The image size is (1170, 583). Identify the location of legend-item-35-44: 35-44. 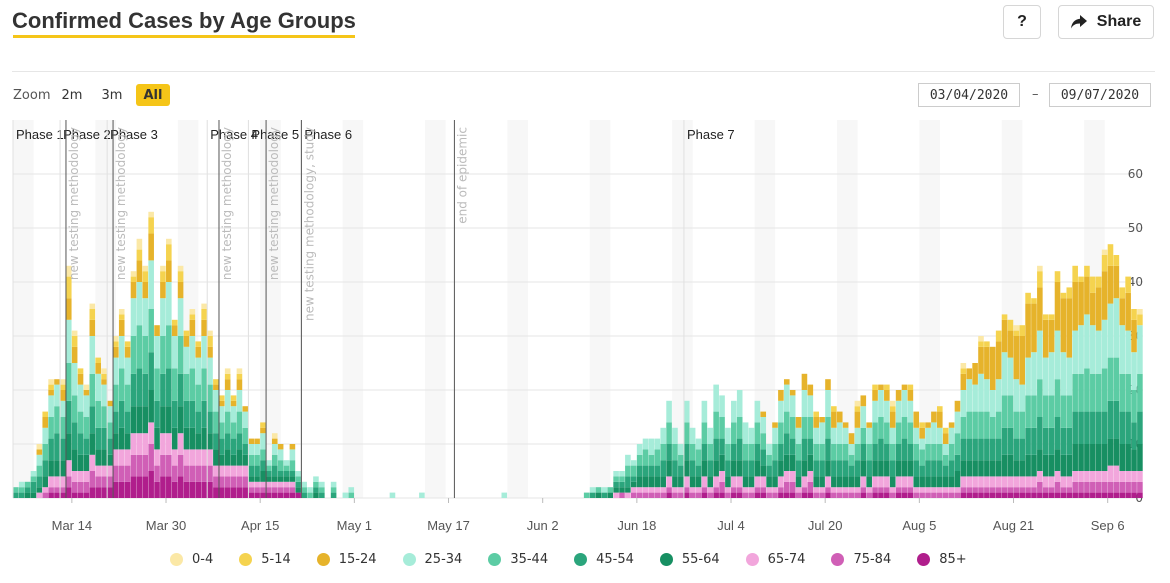
(518, 559).